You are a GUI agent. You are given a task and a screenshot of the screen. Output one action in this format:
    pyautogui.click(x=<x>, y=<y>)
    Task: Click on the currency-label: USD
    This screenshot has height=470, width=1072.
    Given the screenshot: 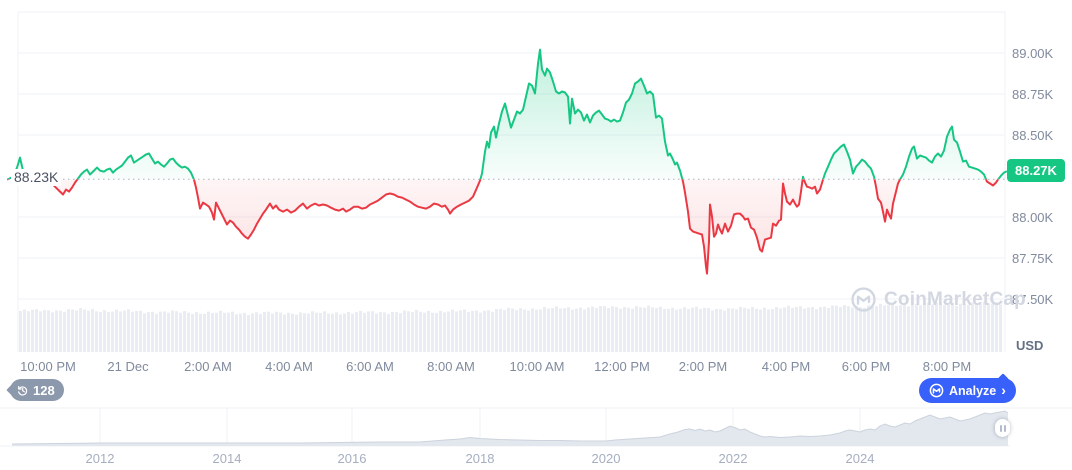 What is the action you would take?
    pyautogui.click(x=1030, y=345)
    